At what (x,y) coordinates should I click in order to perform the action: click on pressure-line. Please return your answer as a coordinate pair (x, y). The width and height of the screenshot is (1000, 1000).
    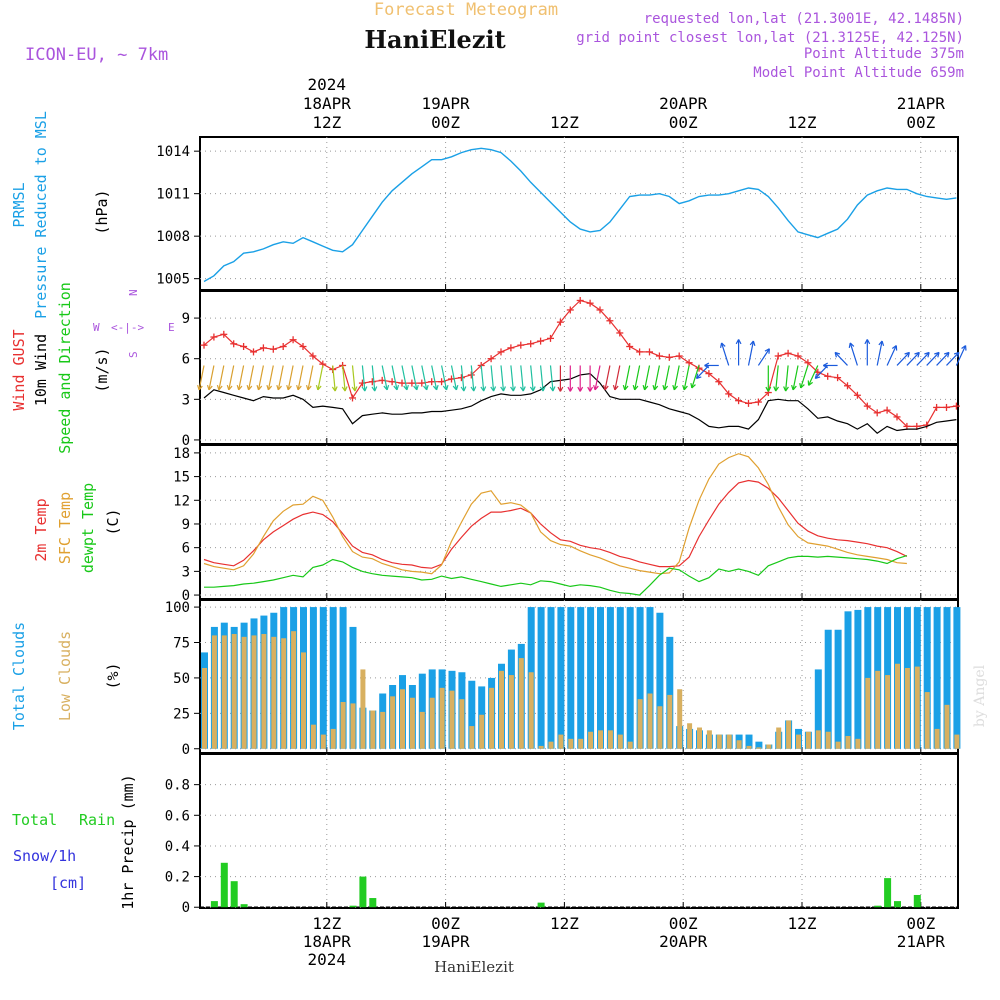
    Looking at the image, I should click on (580, 215).